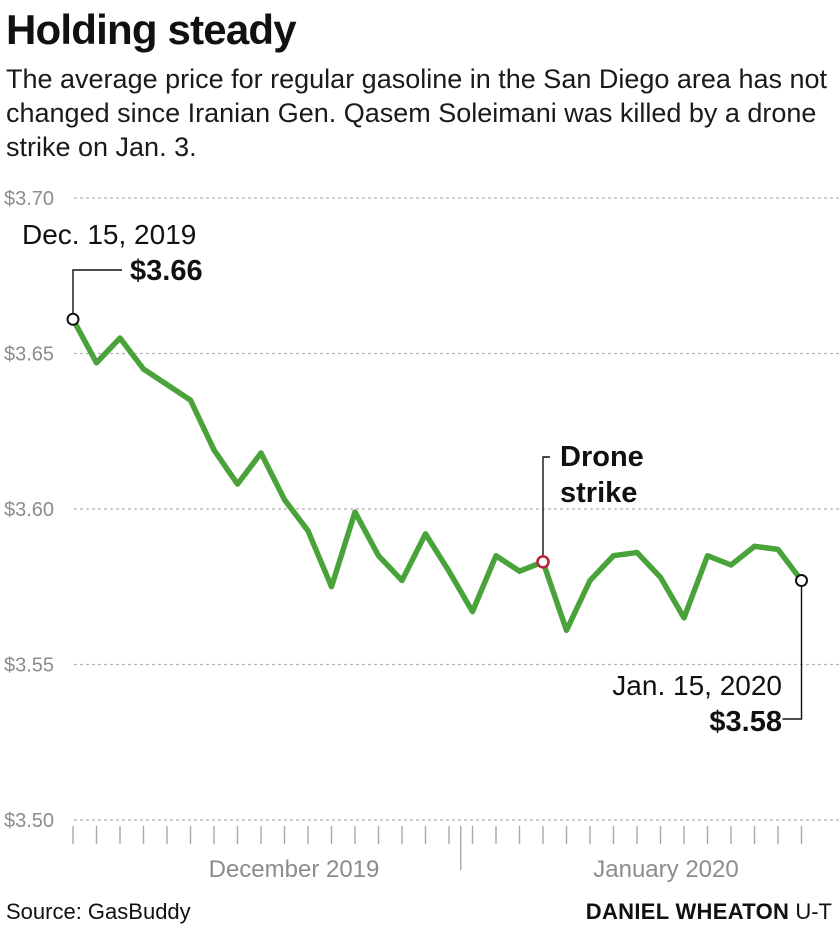  What do you see at coordinates (598, 493) in the screenshot?
I see `annotation-drone-line2: strike` at bounding box center [598, 493].